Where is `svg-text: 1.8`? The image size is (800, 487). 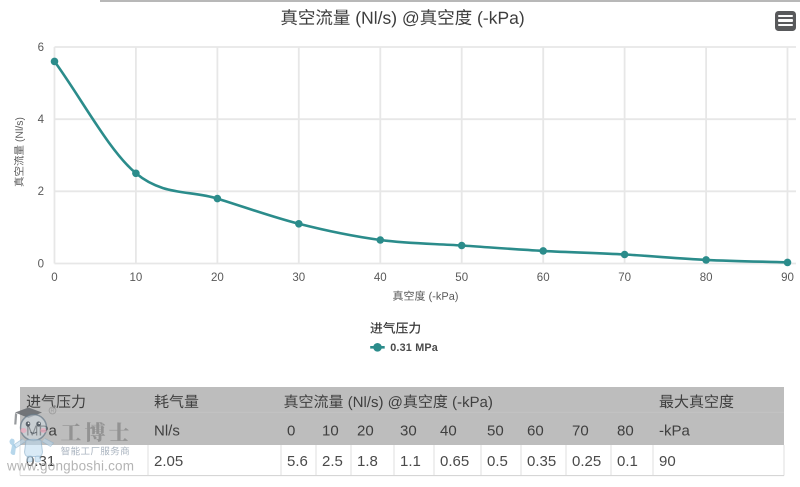
svg-text: 1.8 is located at coordinates (367, 461).